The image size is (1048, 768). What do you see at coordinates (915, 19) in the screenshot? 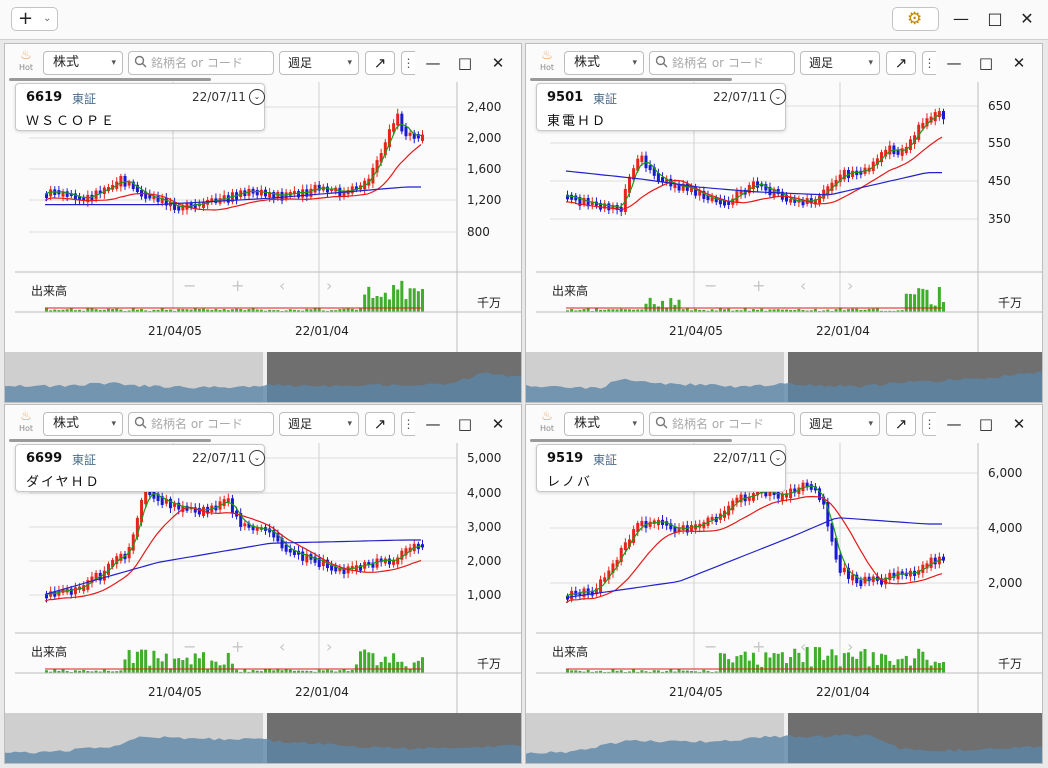
I see `settings-button: ⚙` at bounding box center [915, 19].